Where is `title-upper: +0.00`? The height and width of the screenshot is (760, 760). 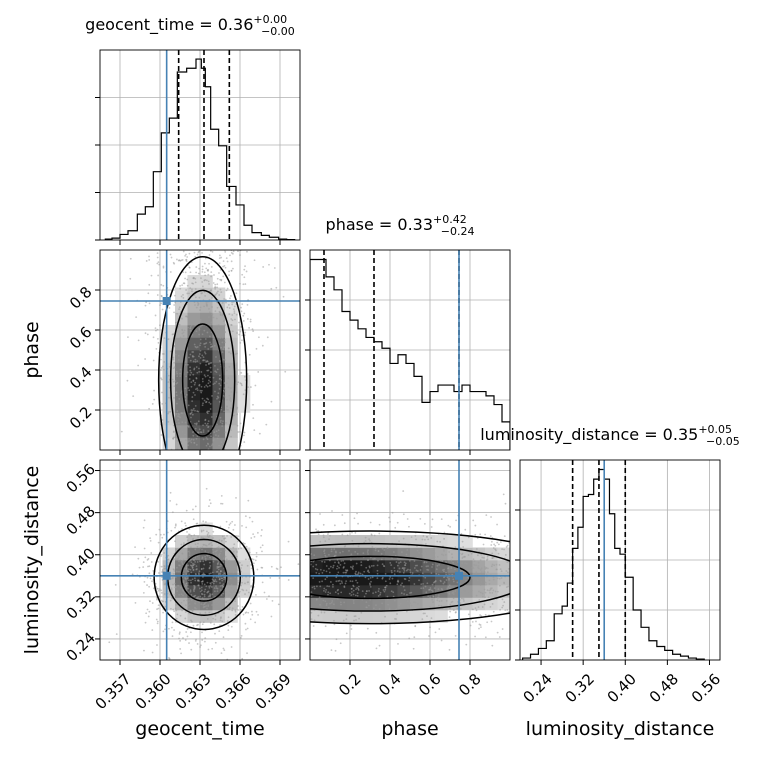
title-upper: +0.00 is located at coordinates (270, 19).